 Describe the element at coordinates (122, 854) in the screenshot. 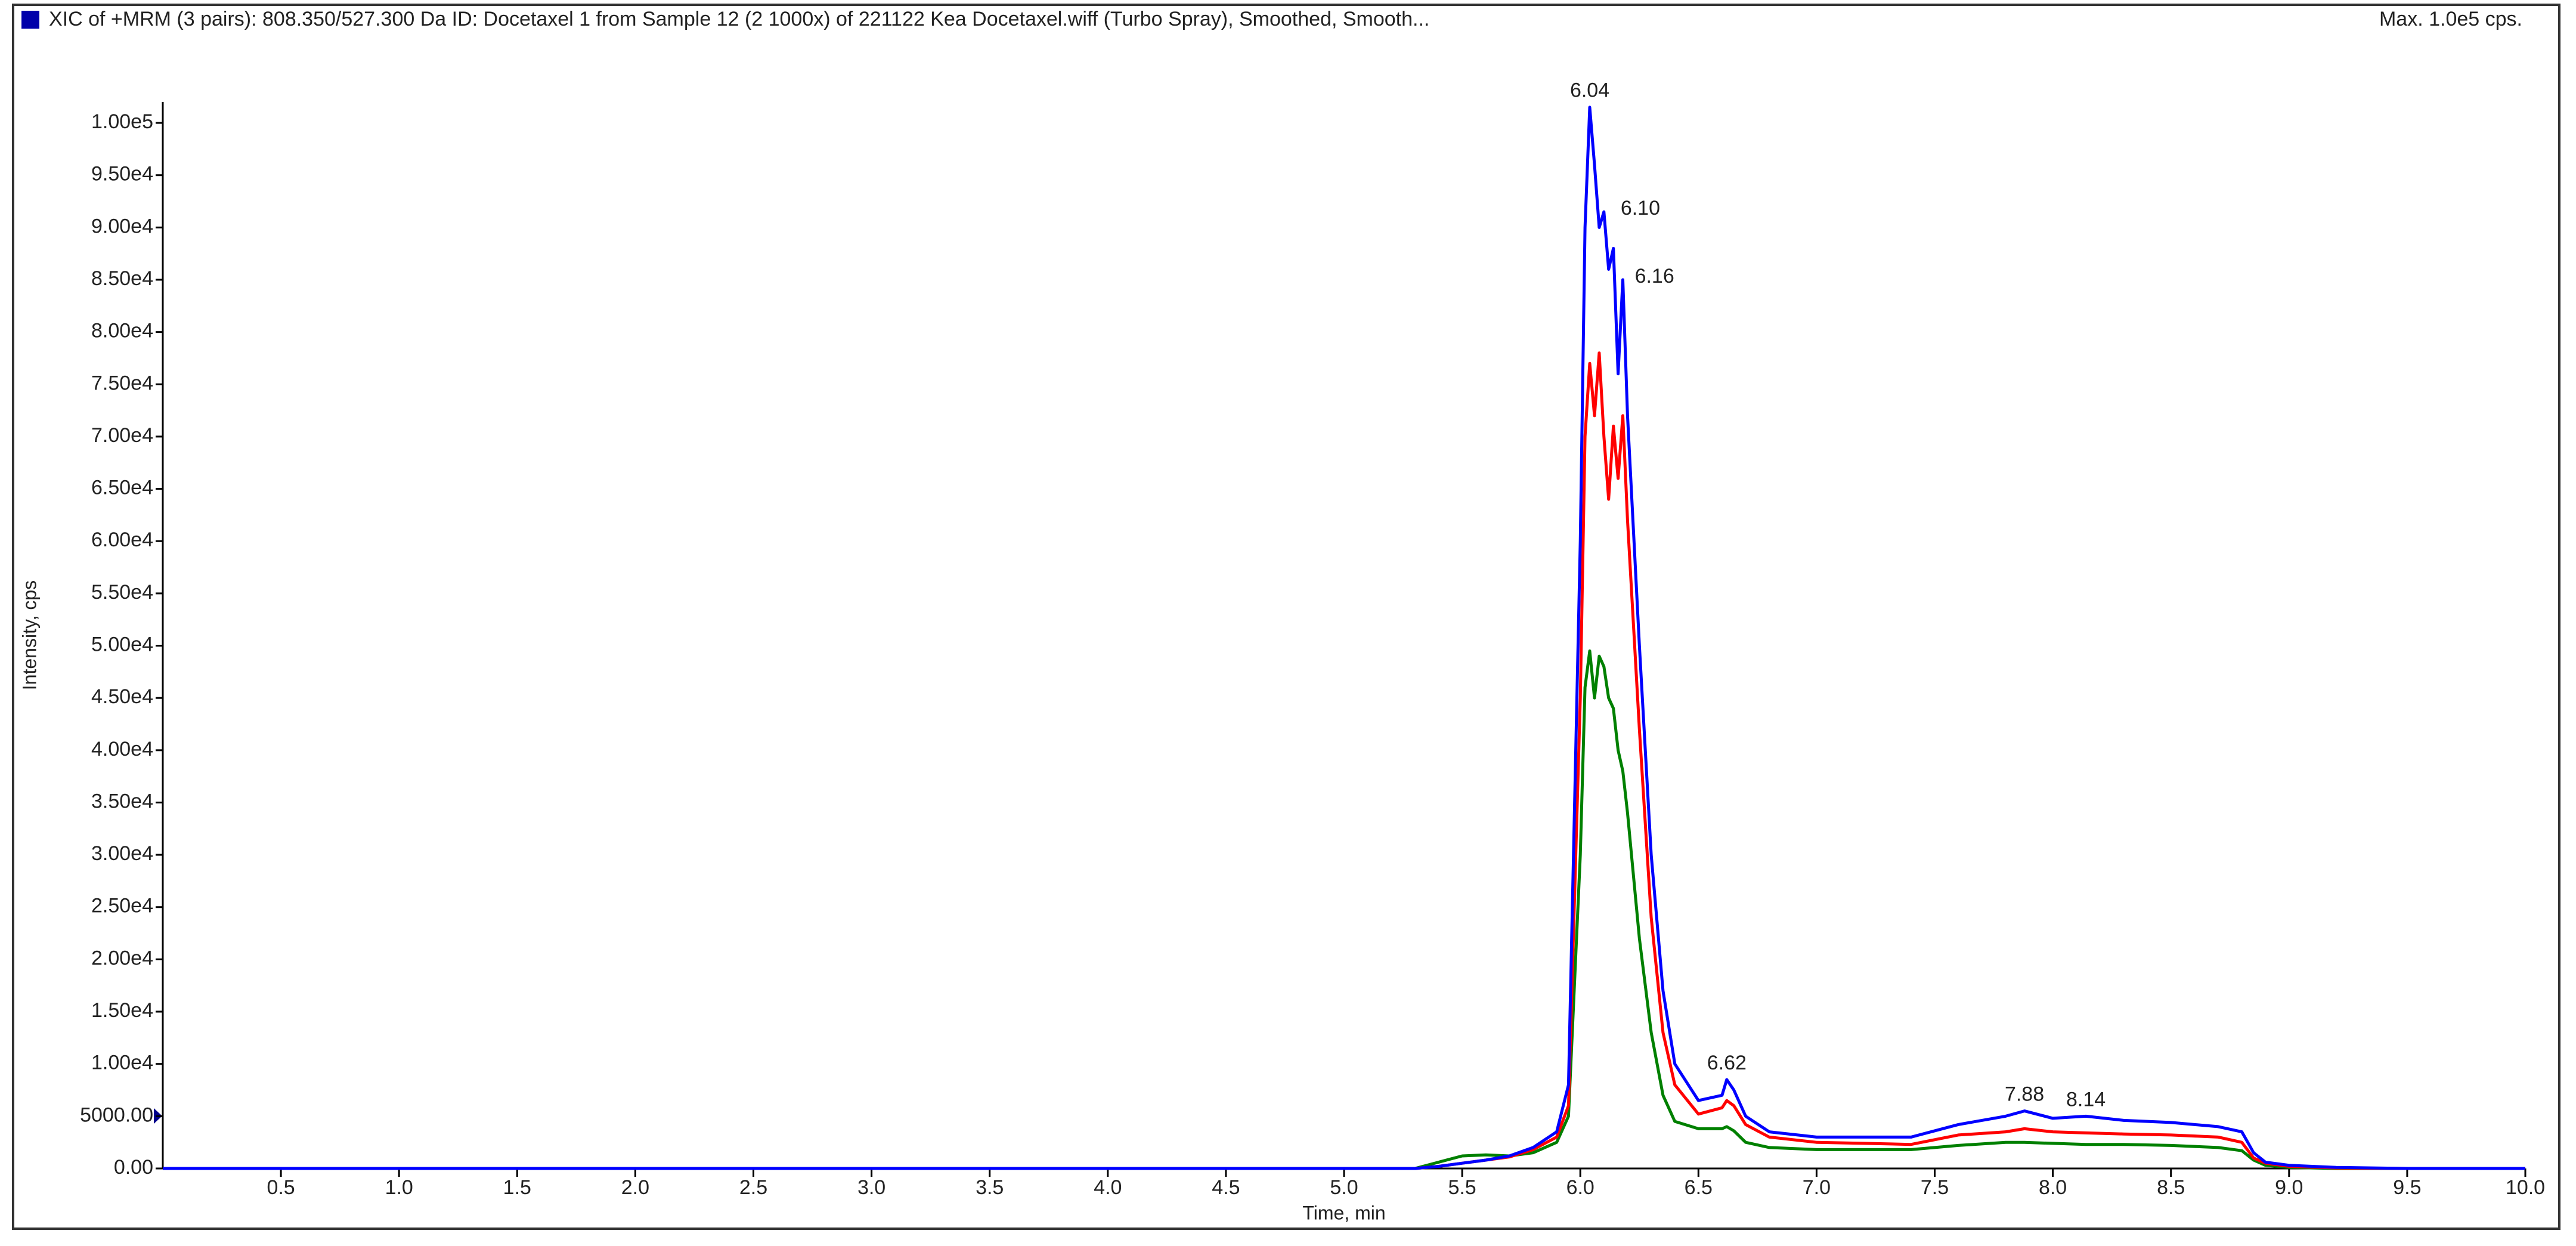

I see `y-tick-label: 3.00e4` at that location.